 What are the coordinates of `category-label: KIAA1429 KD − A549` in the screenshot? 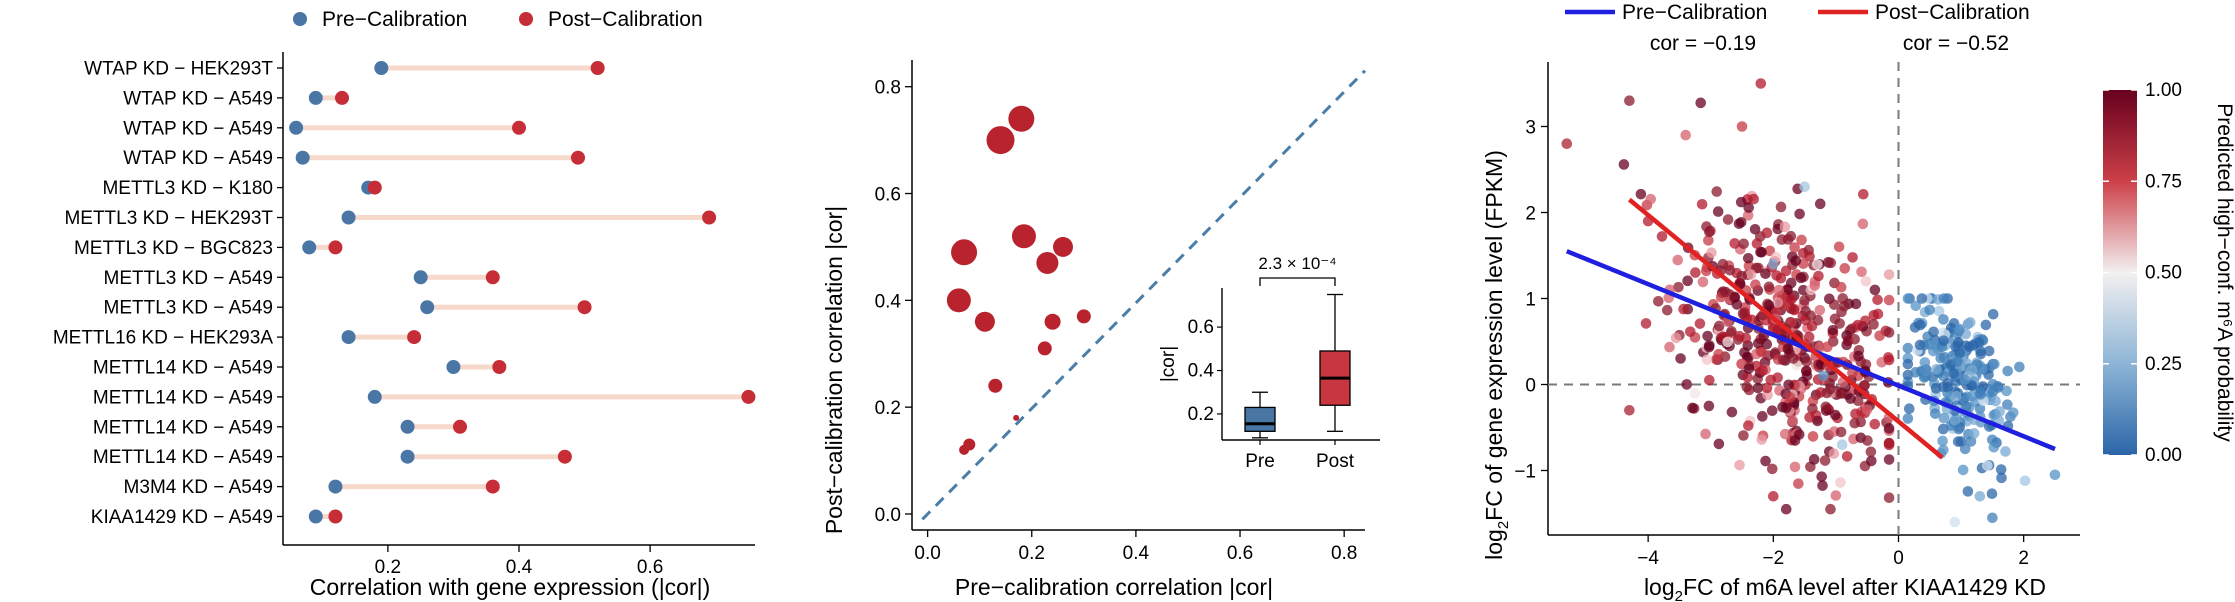 It's located at (182, 517).